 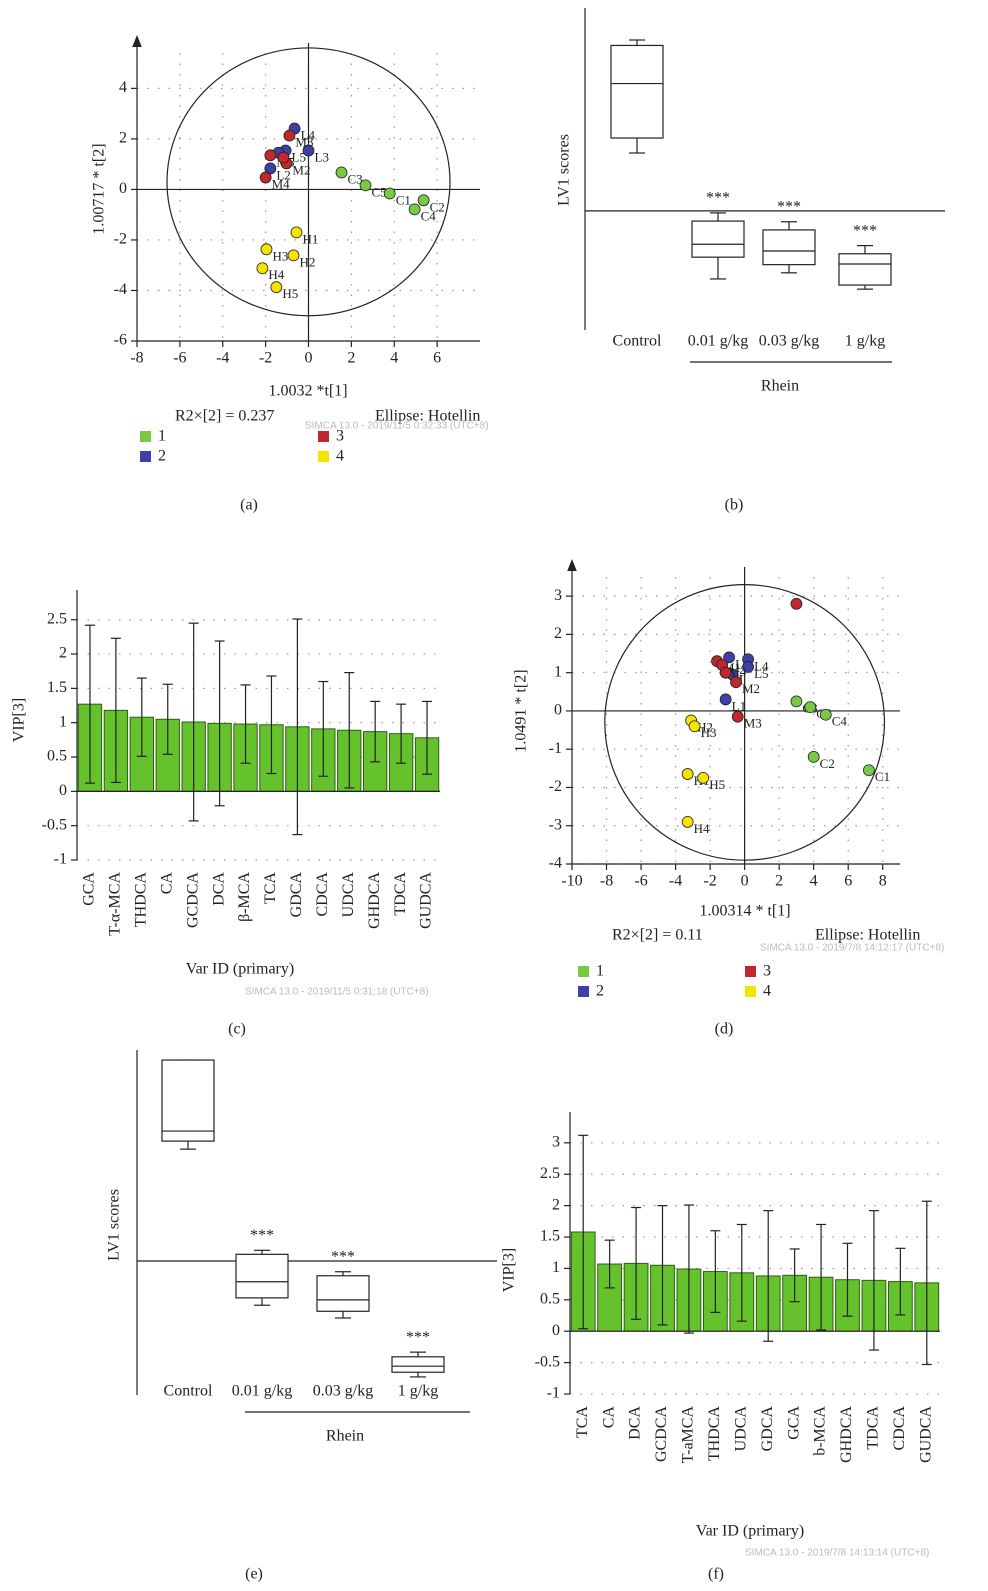 I want to click on legend-label: 2, so click(x=162, y=456).